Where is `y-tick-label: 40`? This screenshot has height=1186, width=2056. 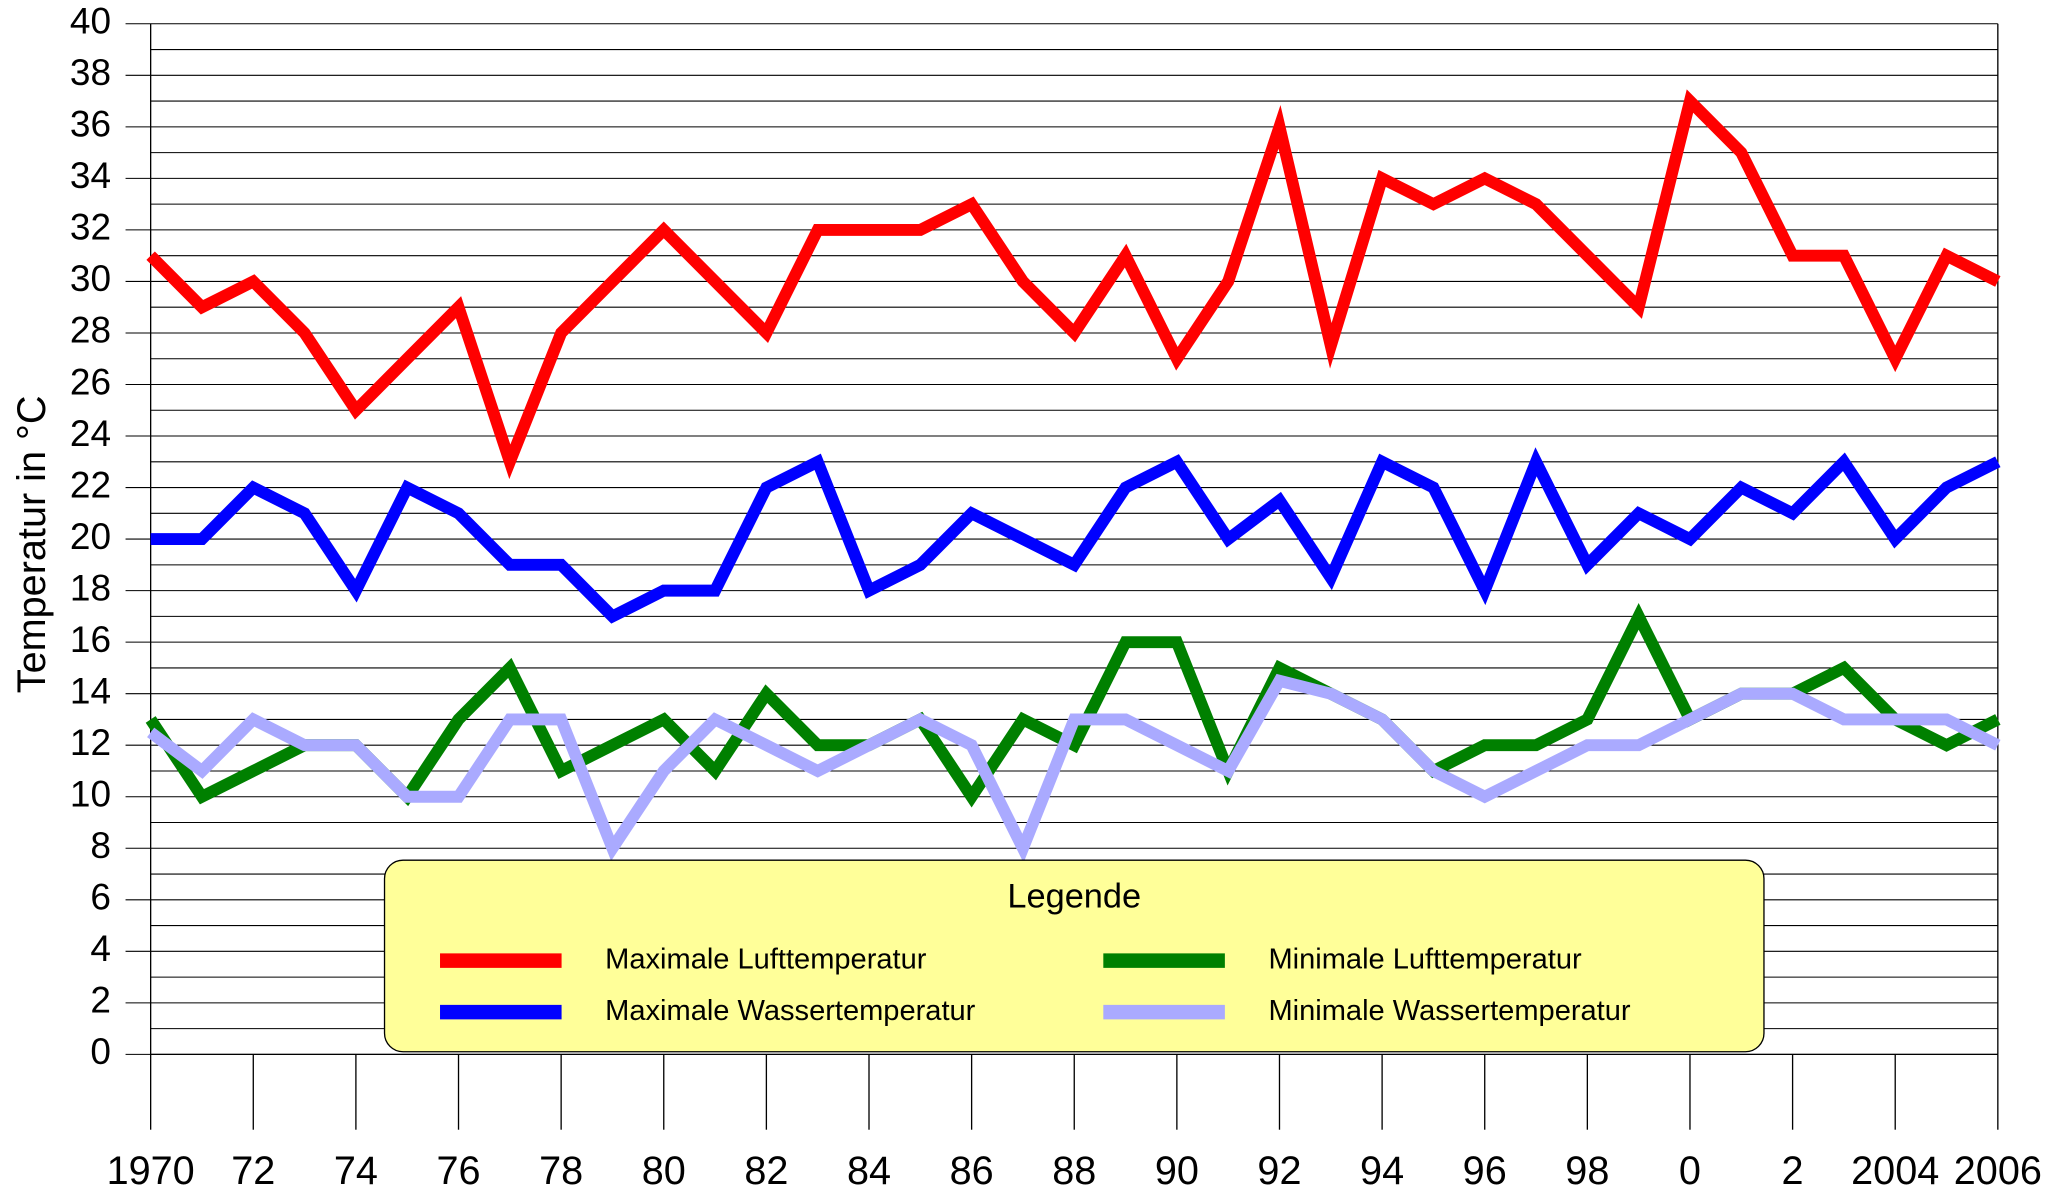
y-tick-label: 40 is located at coordinates (90, 21).